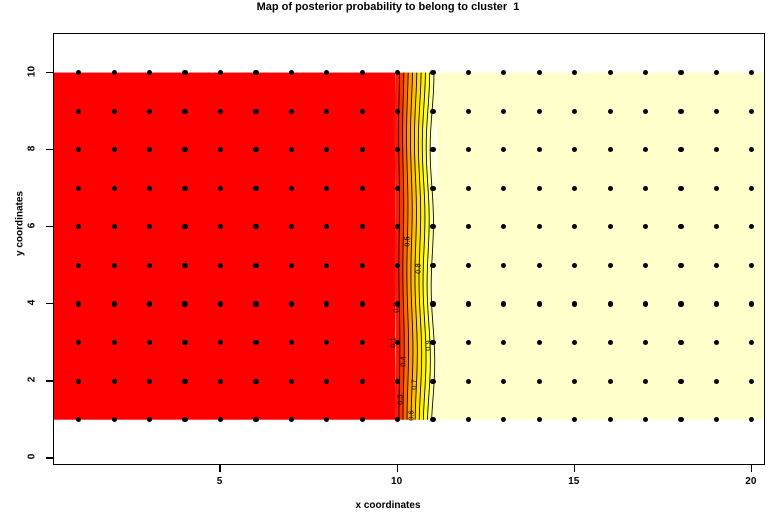 The height and width of the screenshot is (518, 776). What do you see at coordinates (407, 241) in the screenshot?
I see `contour-label: 0.5` at bounding box center [407, 241].